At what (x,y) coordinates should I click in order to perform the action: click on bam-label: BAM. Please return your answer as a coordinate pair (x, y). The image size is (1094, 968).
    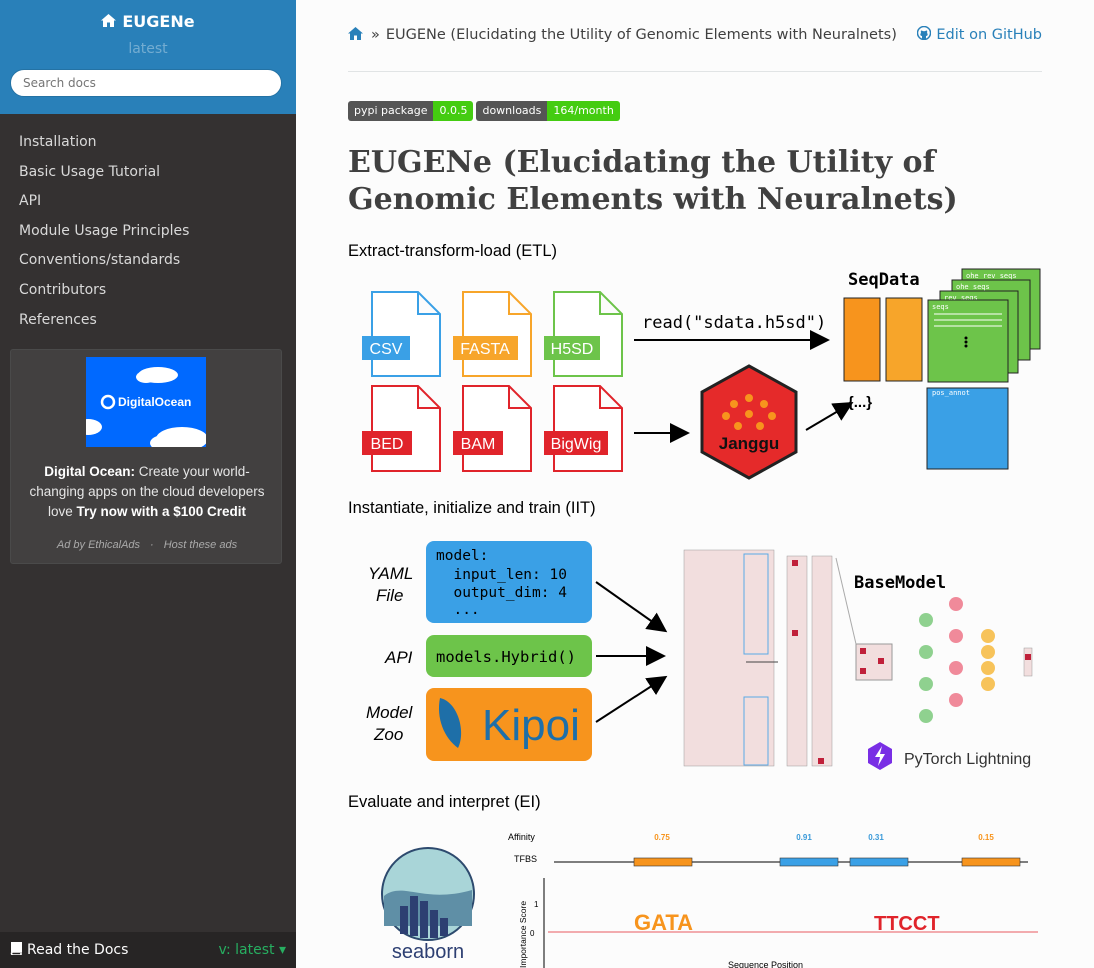
    Looking at the image, I should click on (478, 444).